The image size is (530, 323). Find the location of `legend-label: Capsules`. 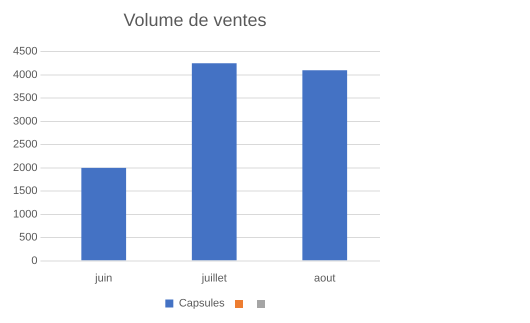

legend-label: Capsules is located at coordinates (202, 304).